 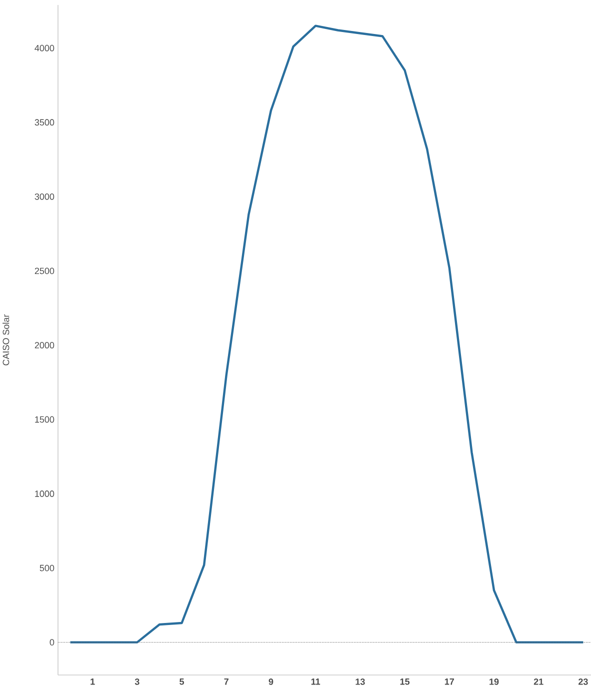 What do you see at coordinates (44, 271) in the screenshot?
I see `y-tick-label: 2500` at bounding box center [44, 271].